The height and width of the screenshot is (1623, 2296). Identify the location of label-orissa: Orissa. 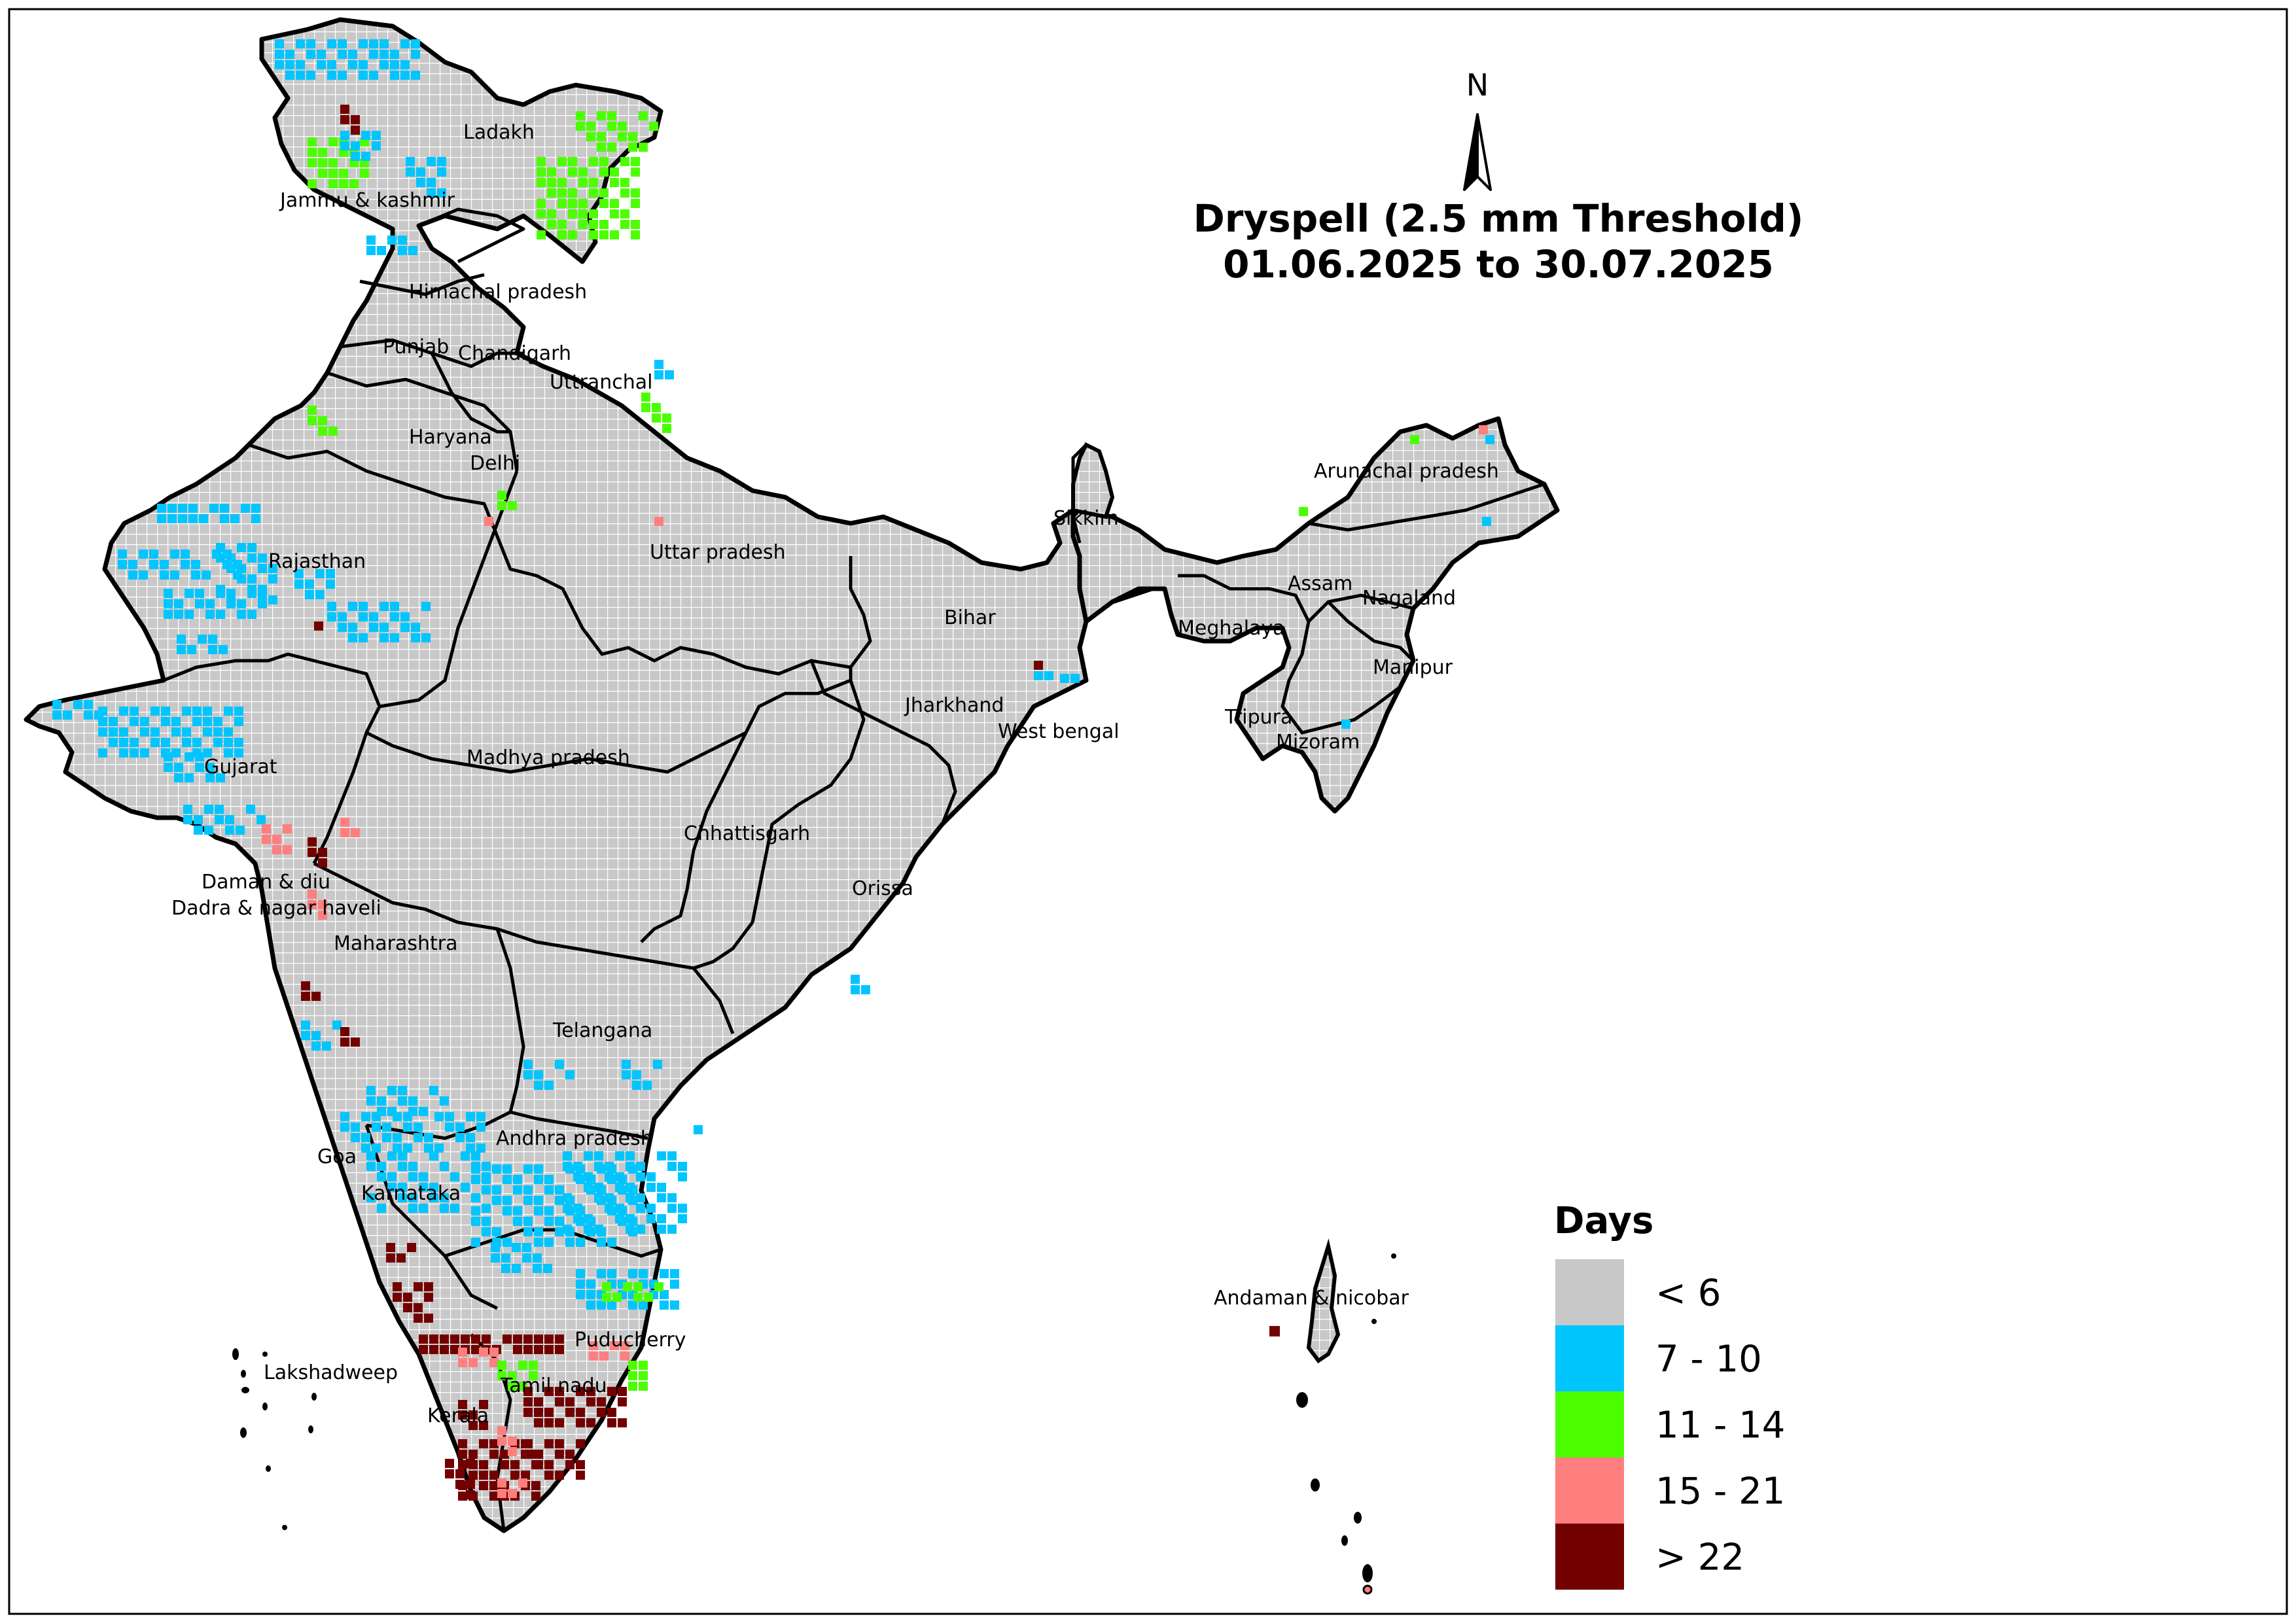
(883, 889).